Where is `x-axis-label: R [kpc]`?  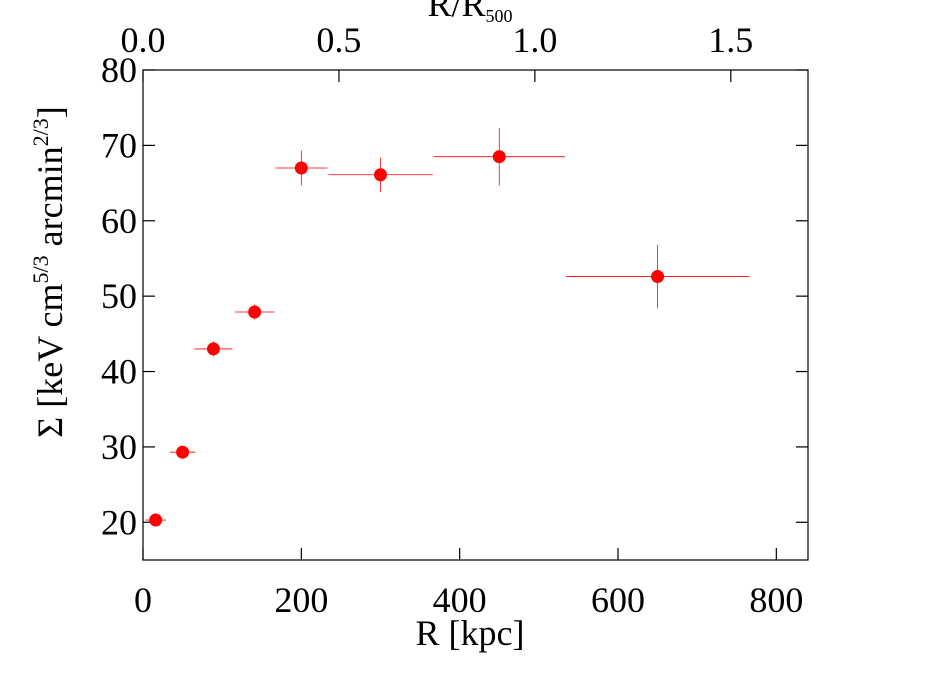 x-axis-label: R [kpc] is located at coordinates (470, 633).